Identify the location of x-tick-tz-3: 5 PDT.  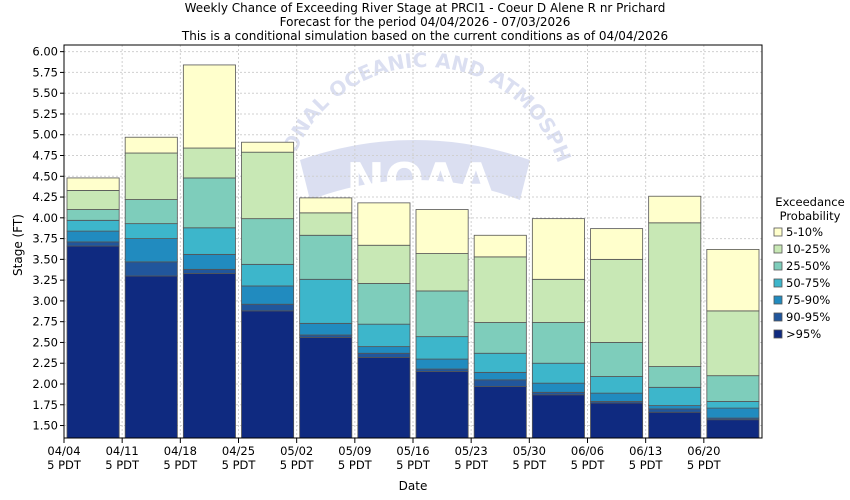
(239, 465).